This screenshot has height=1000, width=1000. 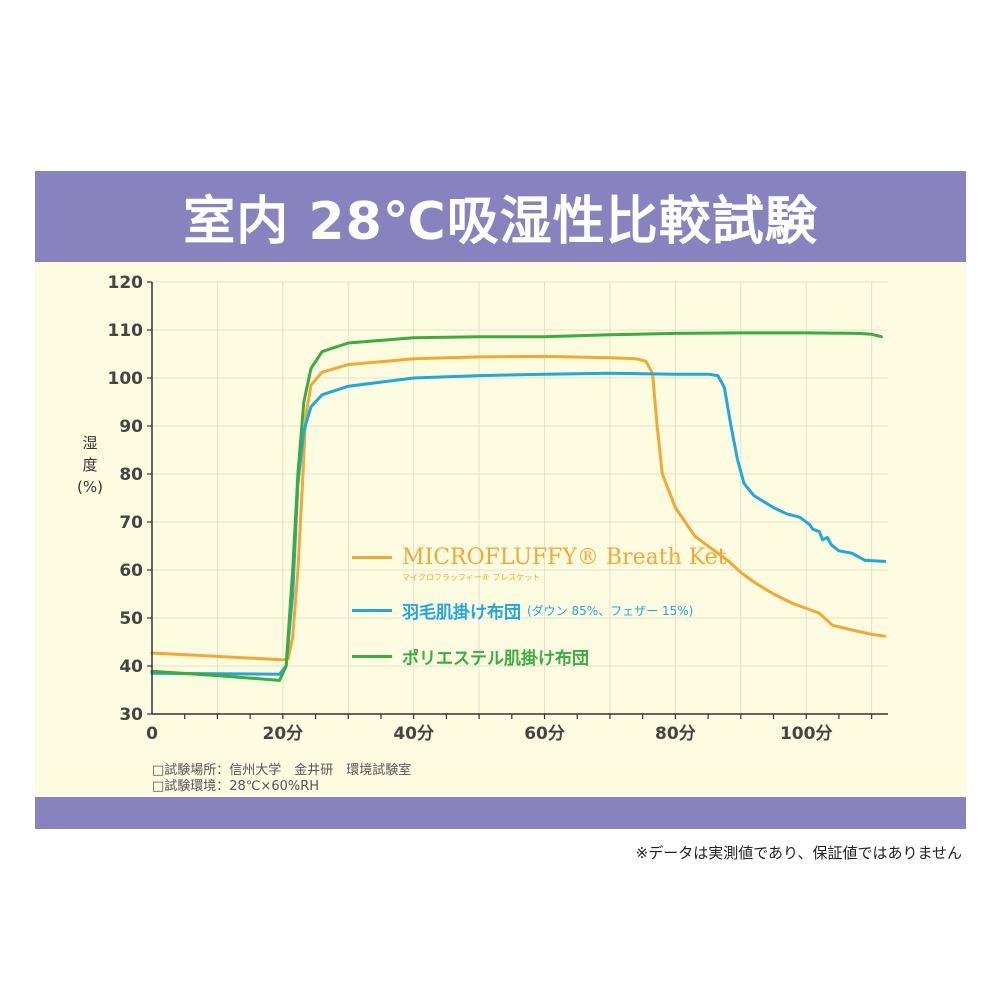 I want to click on y-tick-label: 30, so click(x=131, y=715).